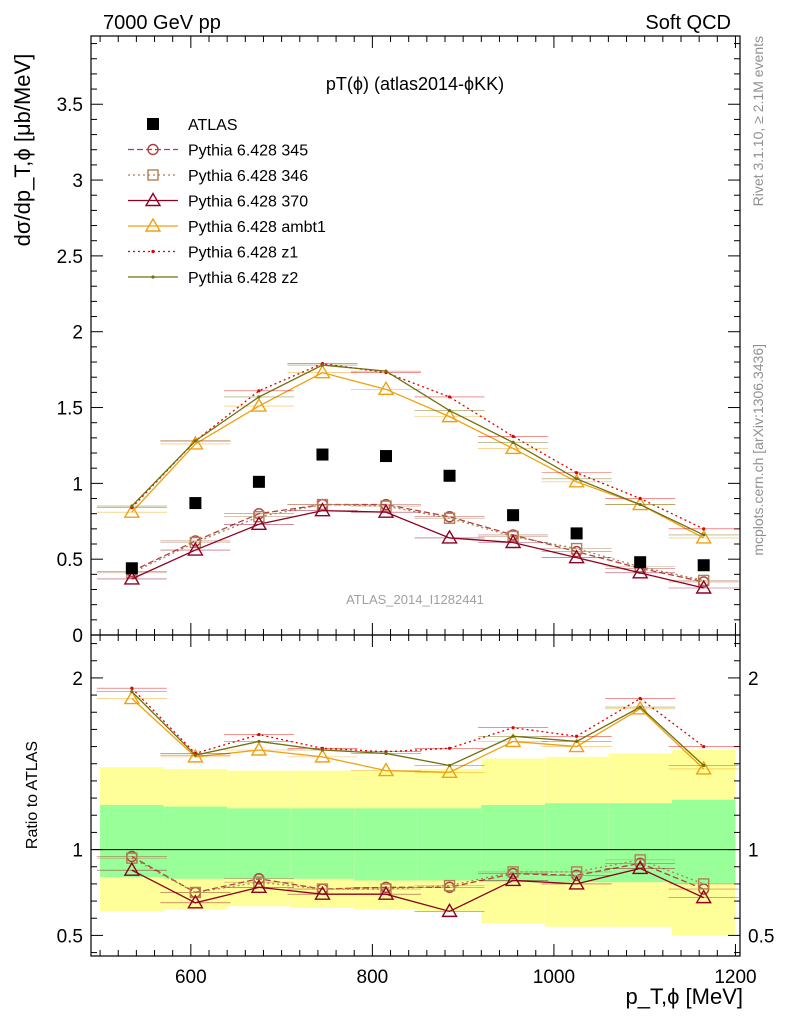 This screenshot has height=1024, width=786. What do you see at coordinates (248, 202) in the screenshot?
I see `legend-label: Pythia 6.428 370` at bounding box center [248, 202].